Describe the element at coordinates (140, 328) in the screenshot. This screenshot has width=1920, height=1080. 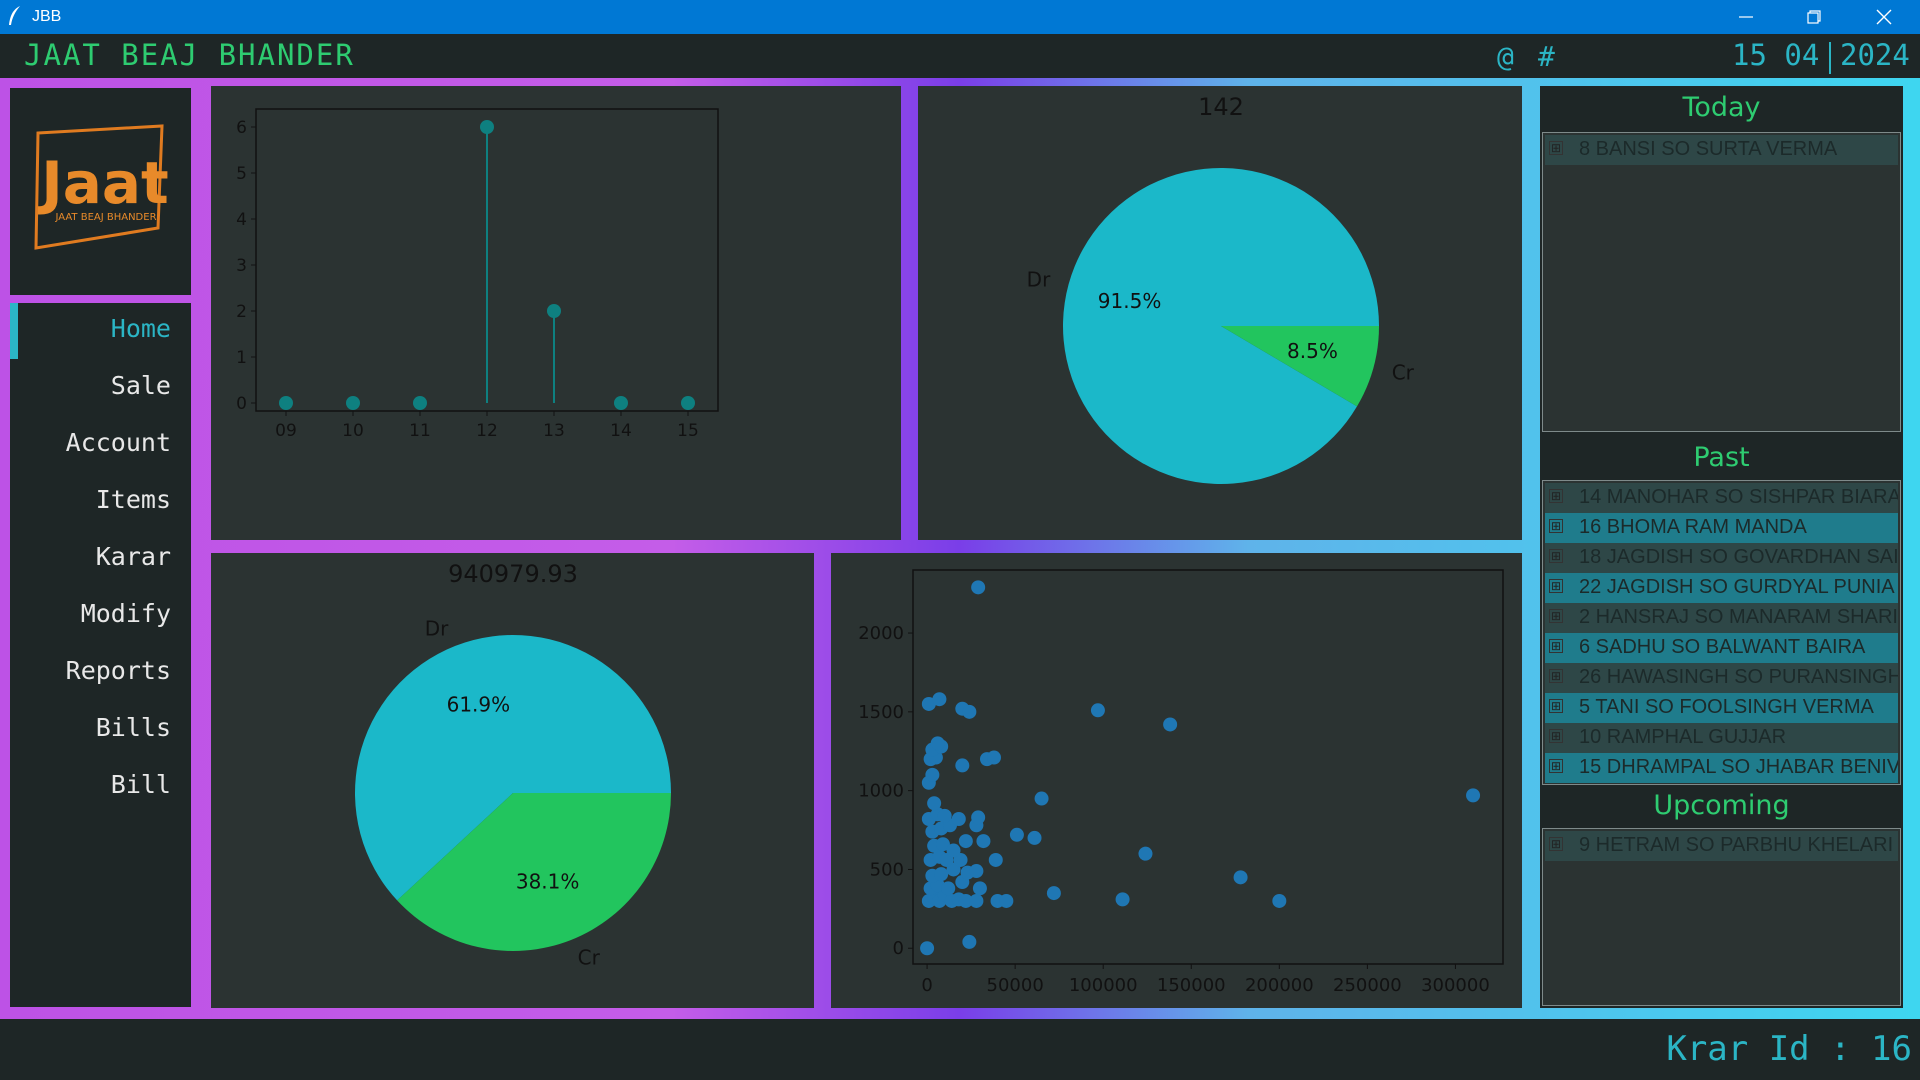
I see `nav-home: Home` at that location.